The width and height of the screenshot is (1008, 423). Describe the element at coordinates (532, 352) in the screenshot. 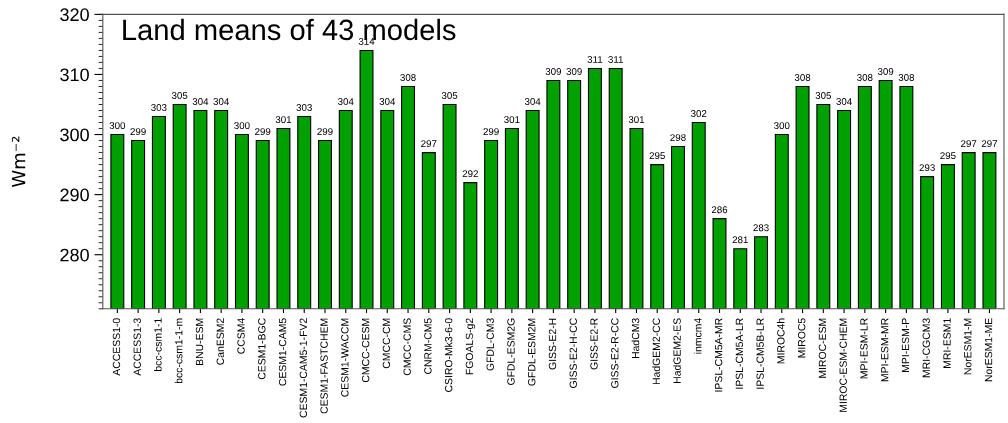

I see `x-tick-label: GFDL-ESM2M` at that location.